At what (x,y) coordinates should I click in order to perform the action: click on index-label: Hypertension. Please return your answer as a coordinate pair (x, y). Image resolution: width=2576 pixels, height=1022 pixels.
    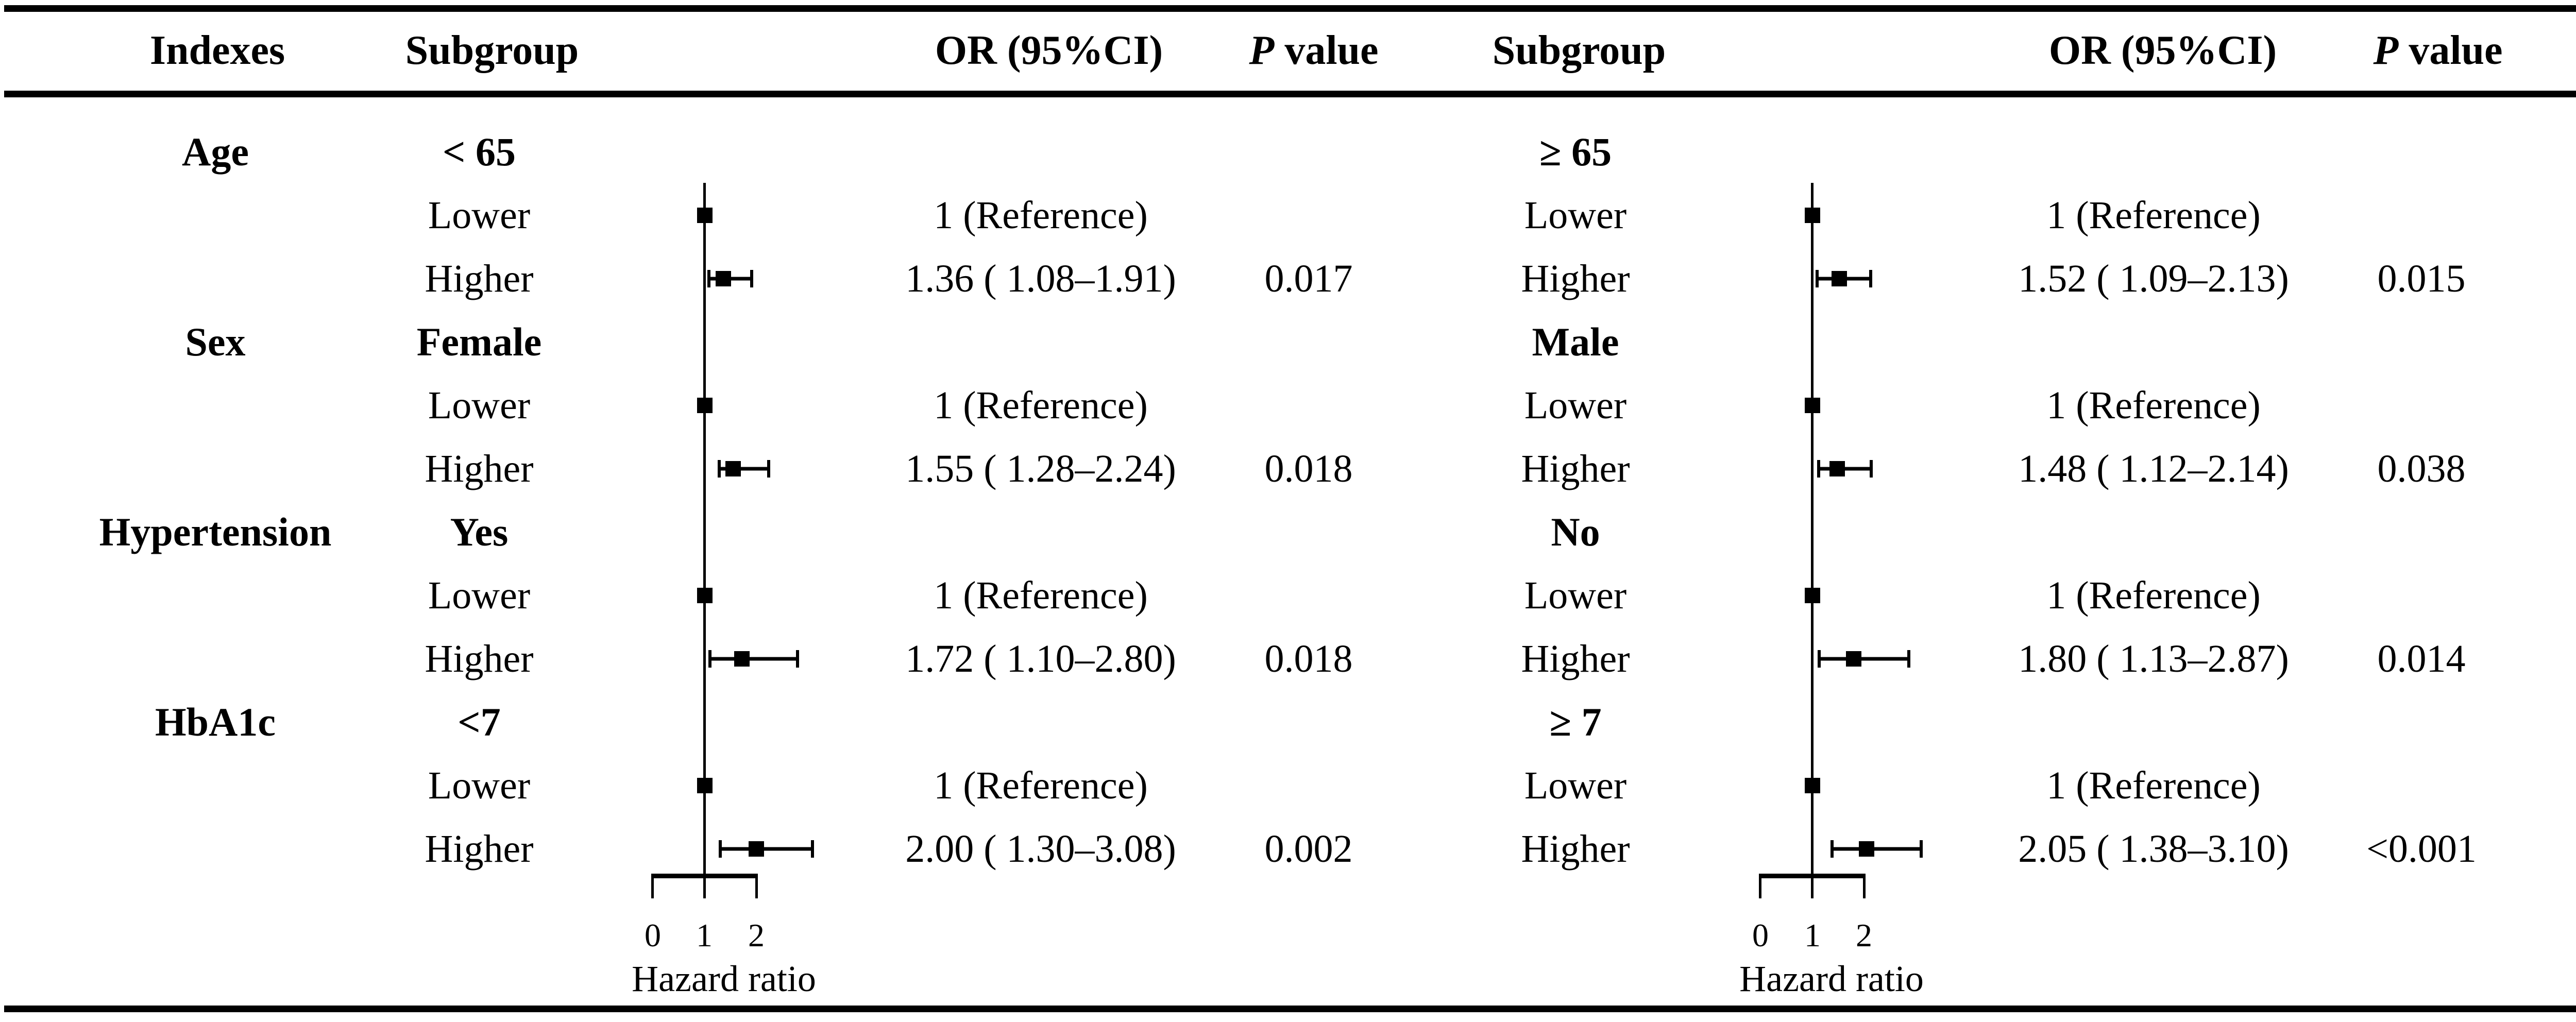
    Looking at the image, I should click on (215, 531).